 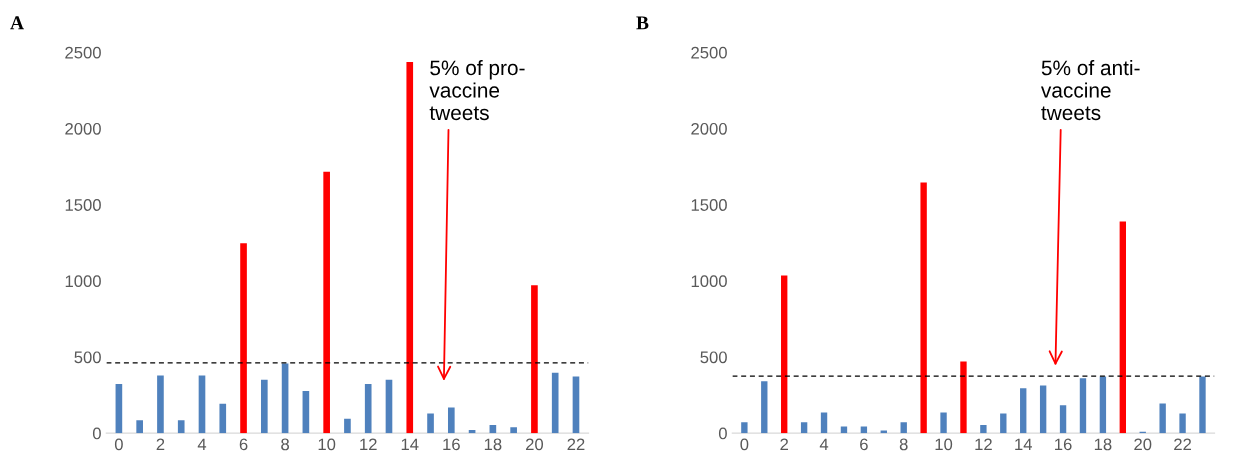 I want to click on chart-title: A, so click(x=17, y=23).